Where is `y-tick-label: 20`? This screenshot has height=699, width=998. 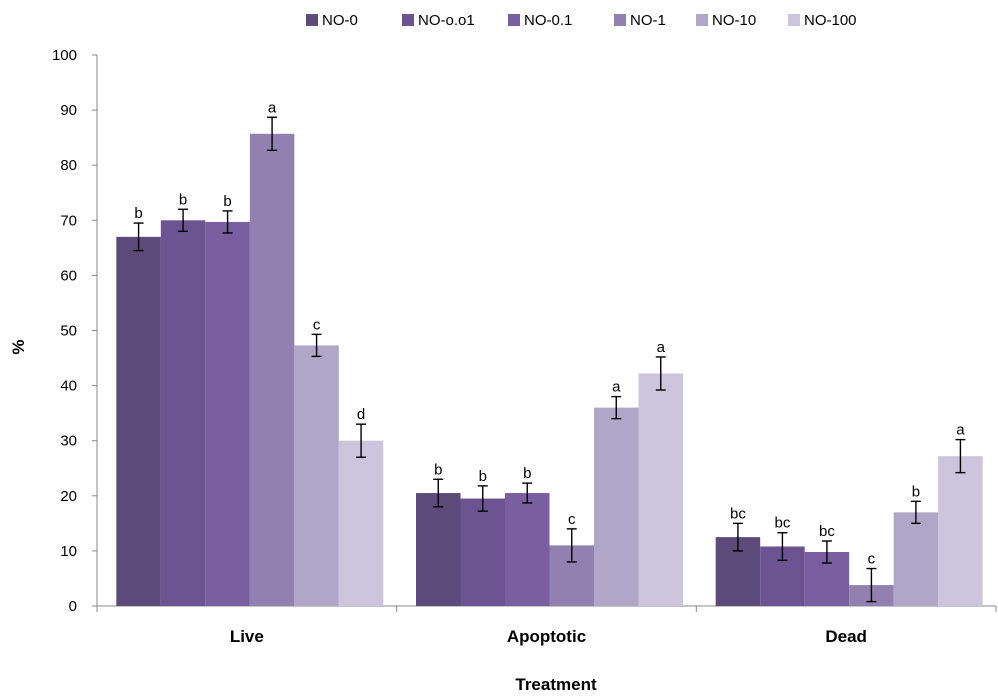
y-tick-label: 20 is located at coordinates (68, 496).